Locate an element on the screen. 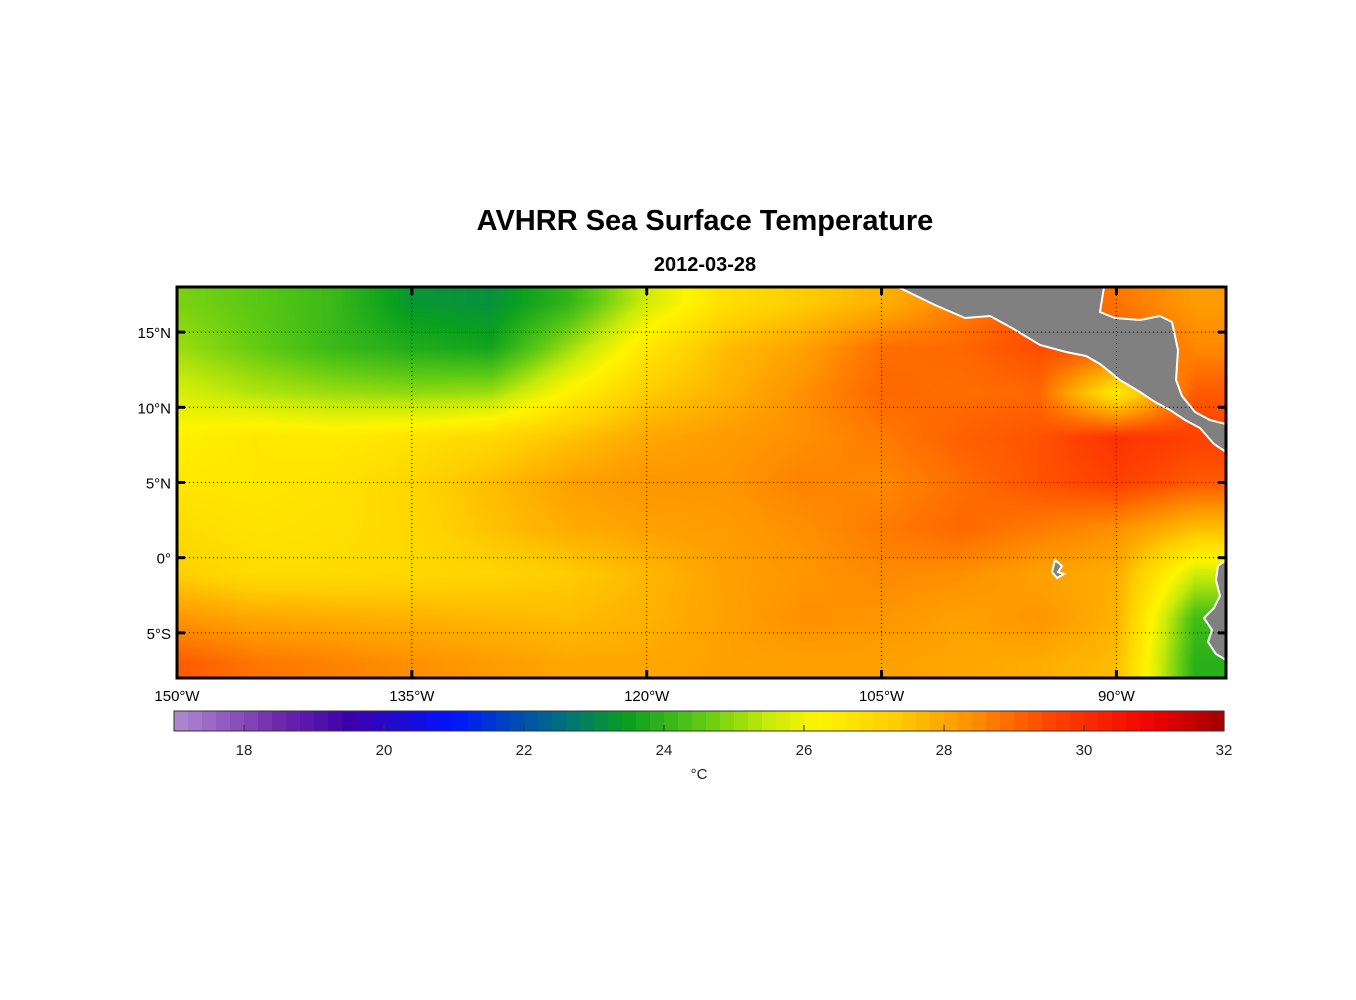 The width and height of the screenshot is (1356, 1000). land-central-america is located at coordinates (1061, 370).